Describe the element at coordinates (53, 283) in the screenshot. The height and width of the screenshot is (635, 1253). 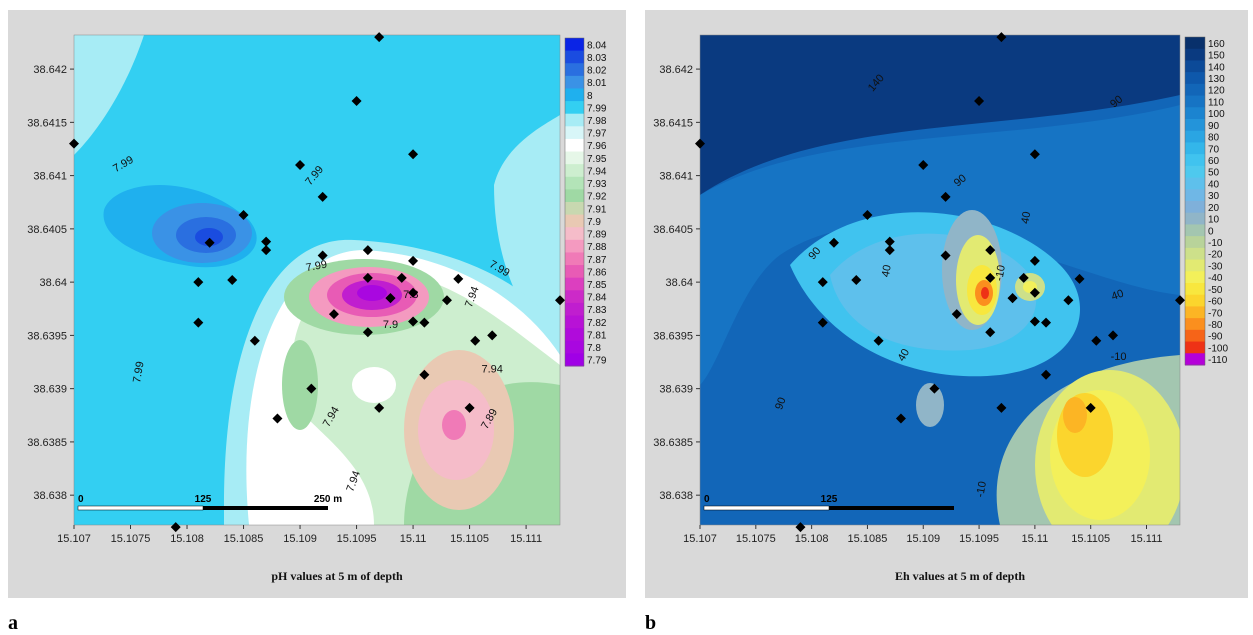
I see `y-tick-label: 38.64` at that location.